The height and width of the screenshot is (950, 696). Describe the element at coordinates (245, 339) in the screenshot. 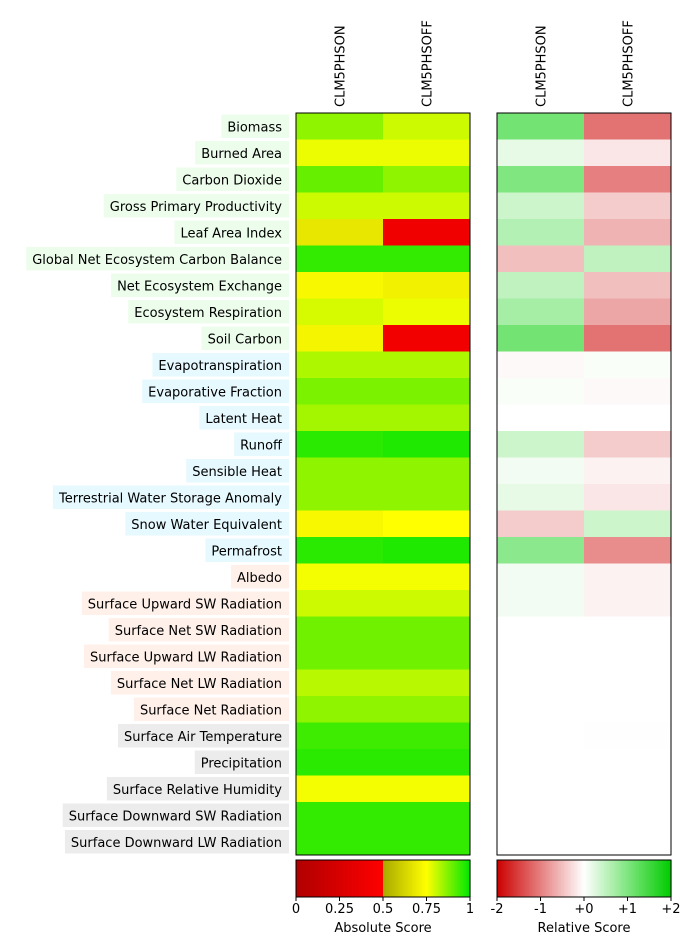

I see `row-label: Soil Carbon` at that location.